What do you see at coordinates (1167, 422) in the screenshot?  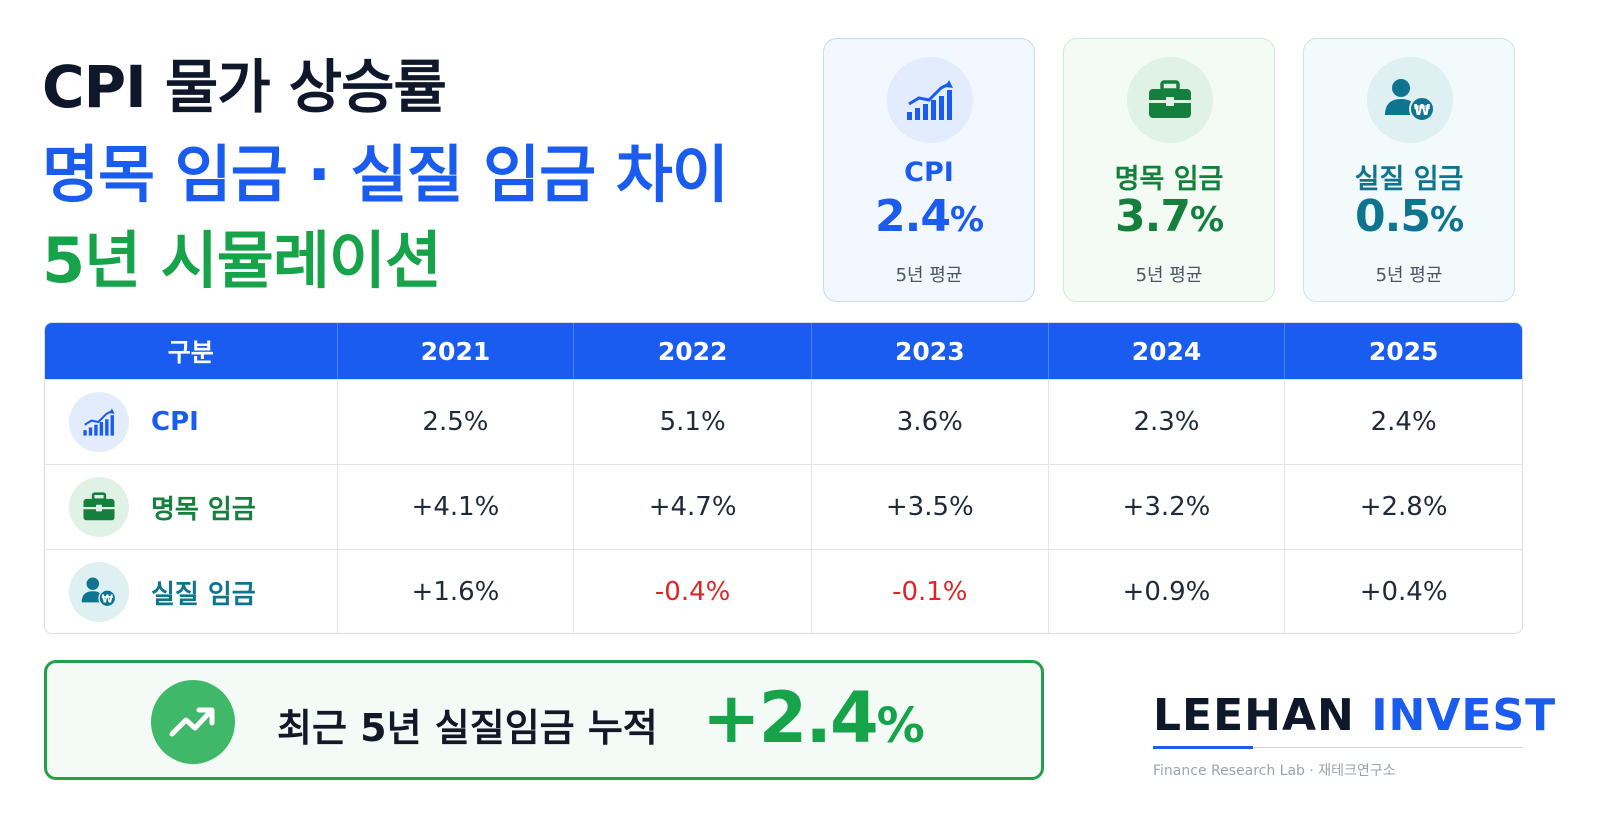 I see `table-cell: 2.3%` at bounding box center [1167, 422].